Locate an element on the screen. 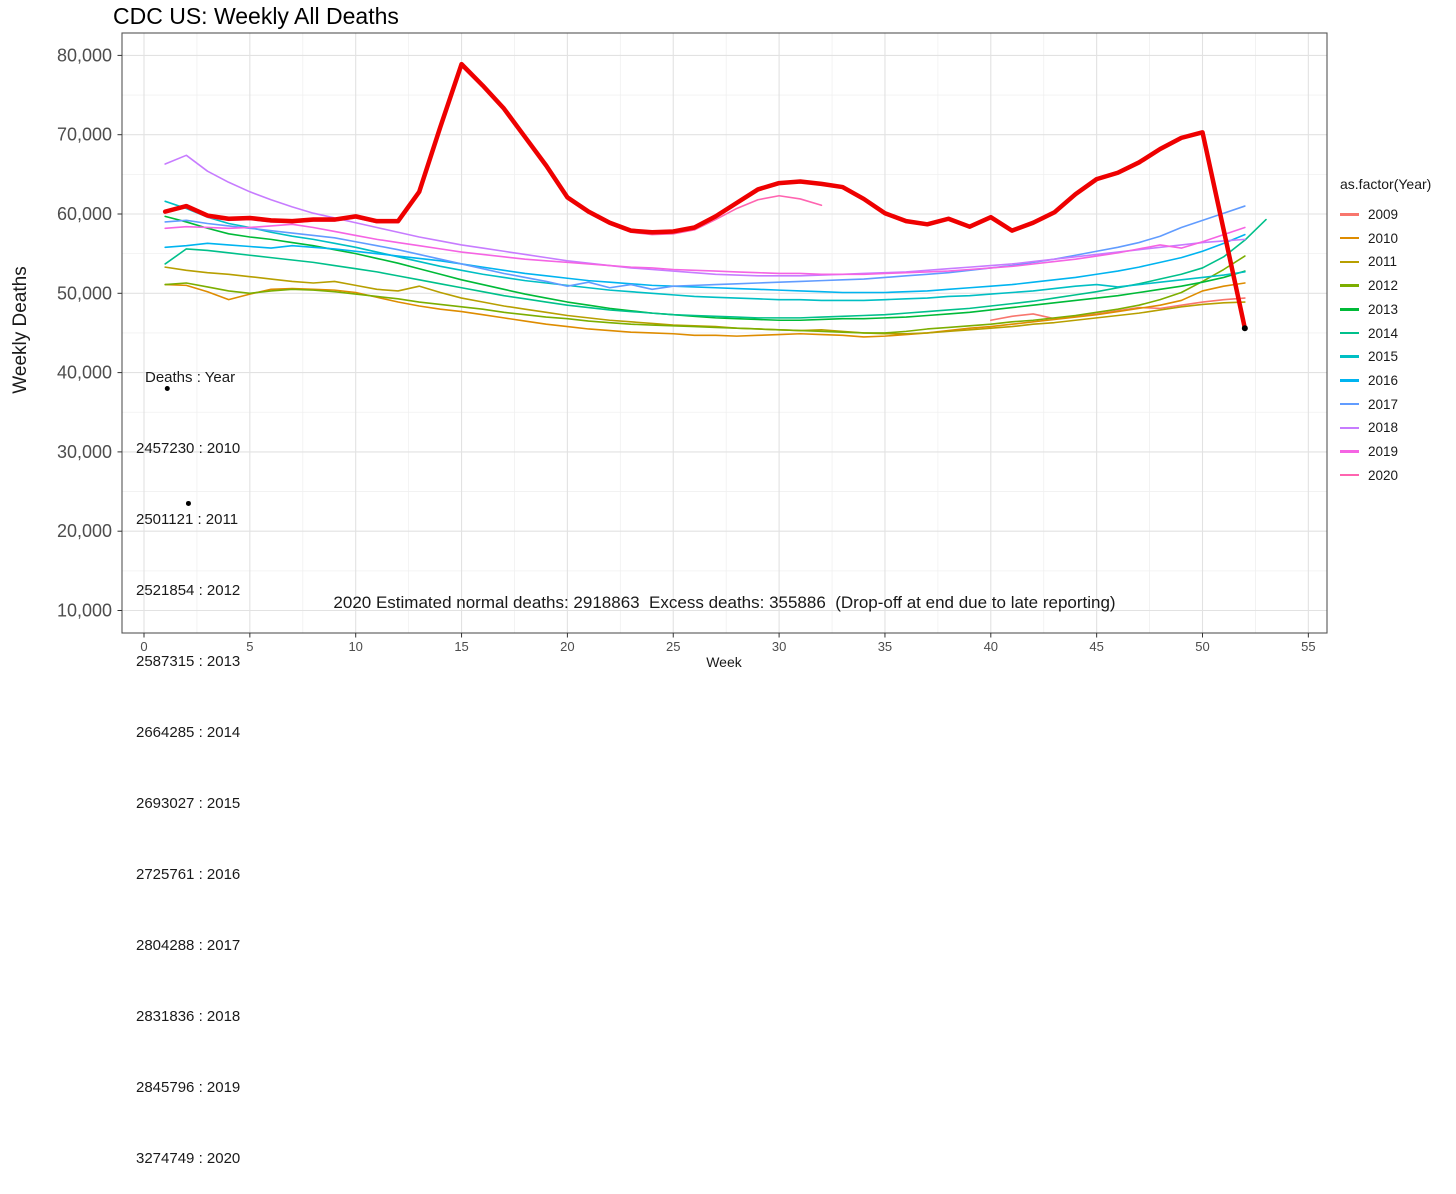 The height and width of the screenshot is (1194, 1456). legend-entry-2020: 2020 is located at coordinates (1369, 475).